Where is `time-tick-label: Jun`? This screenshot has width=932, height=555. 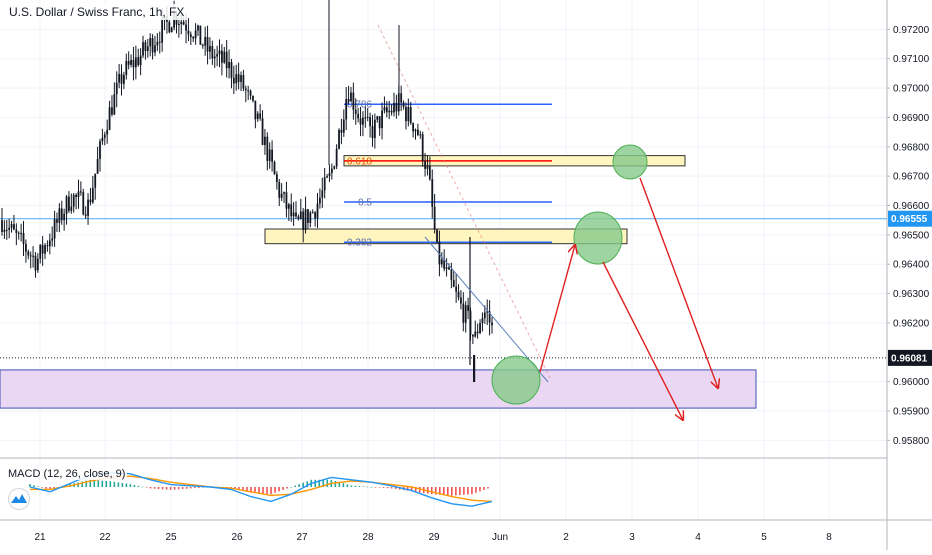
time-tick-label: Jun is located at coordinates (500, 537).